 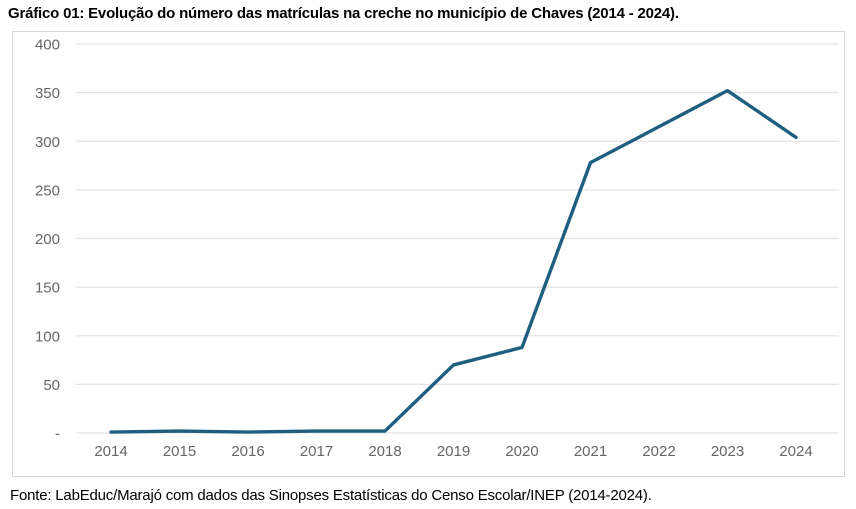 I want to click on x-tick-label: 2017, so click(x=316, y=451).